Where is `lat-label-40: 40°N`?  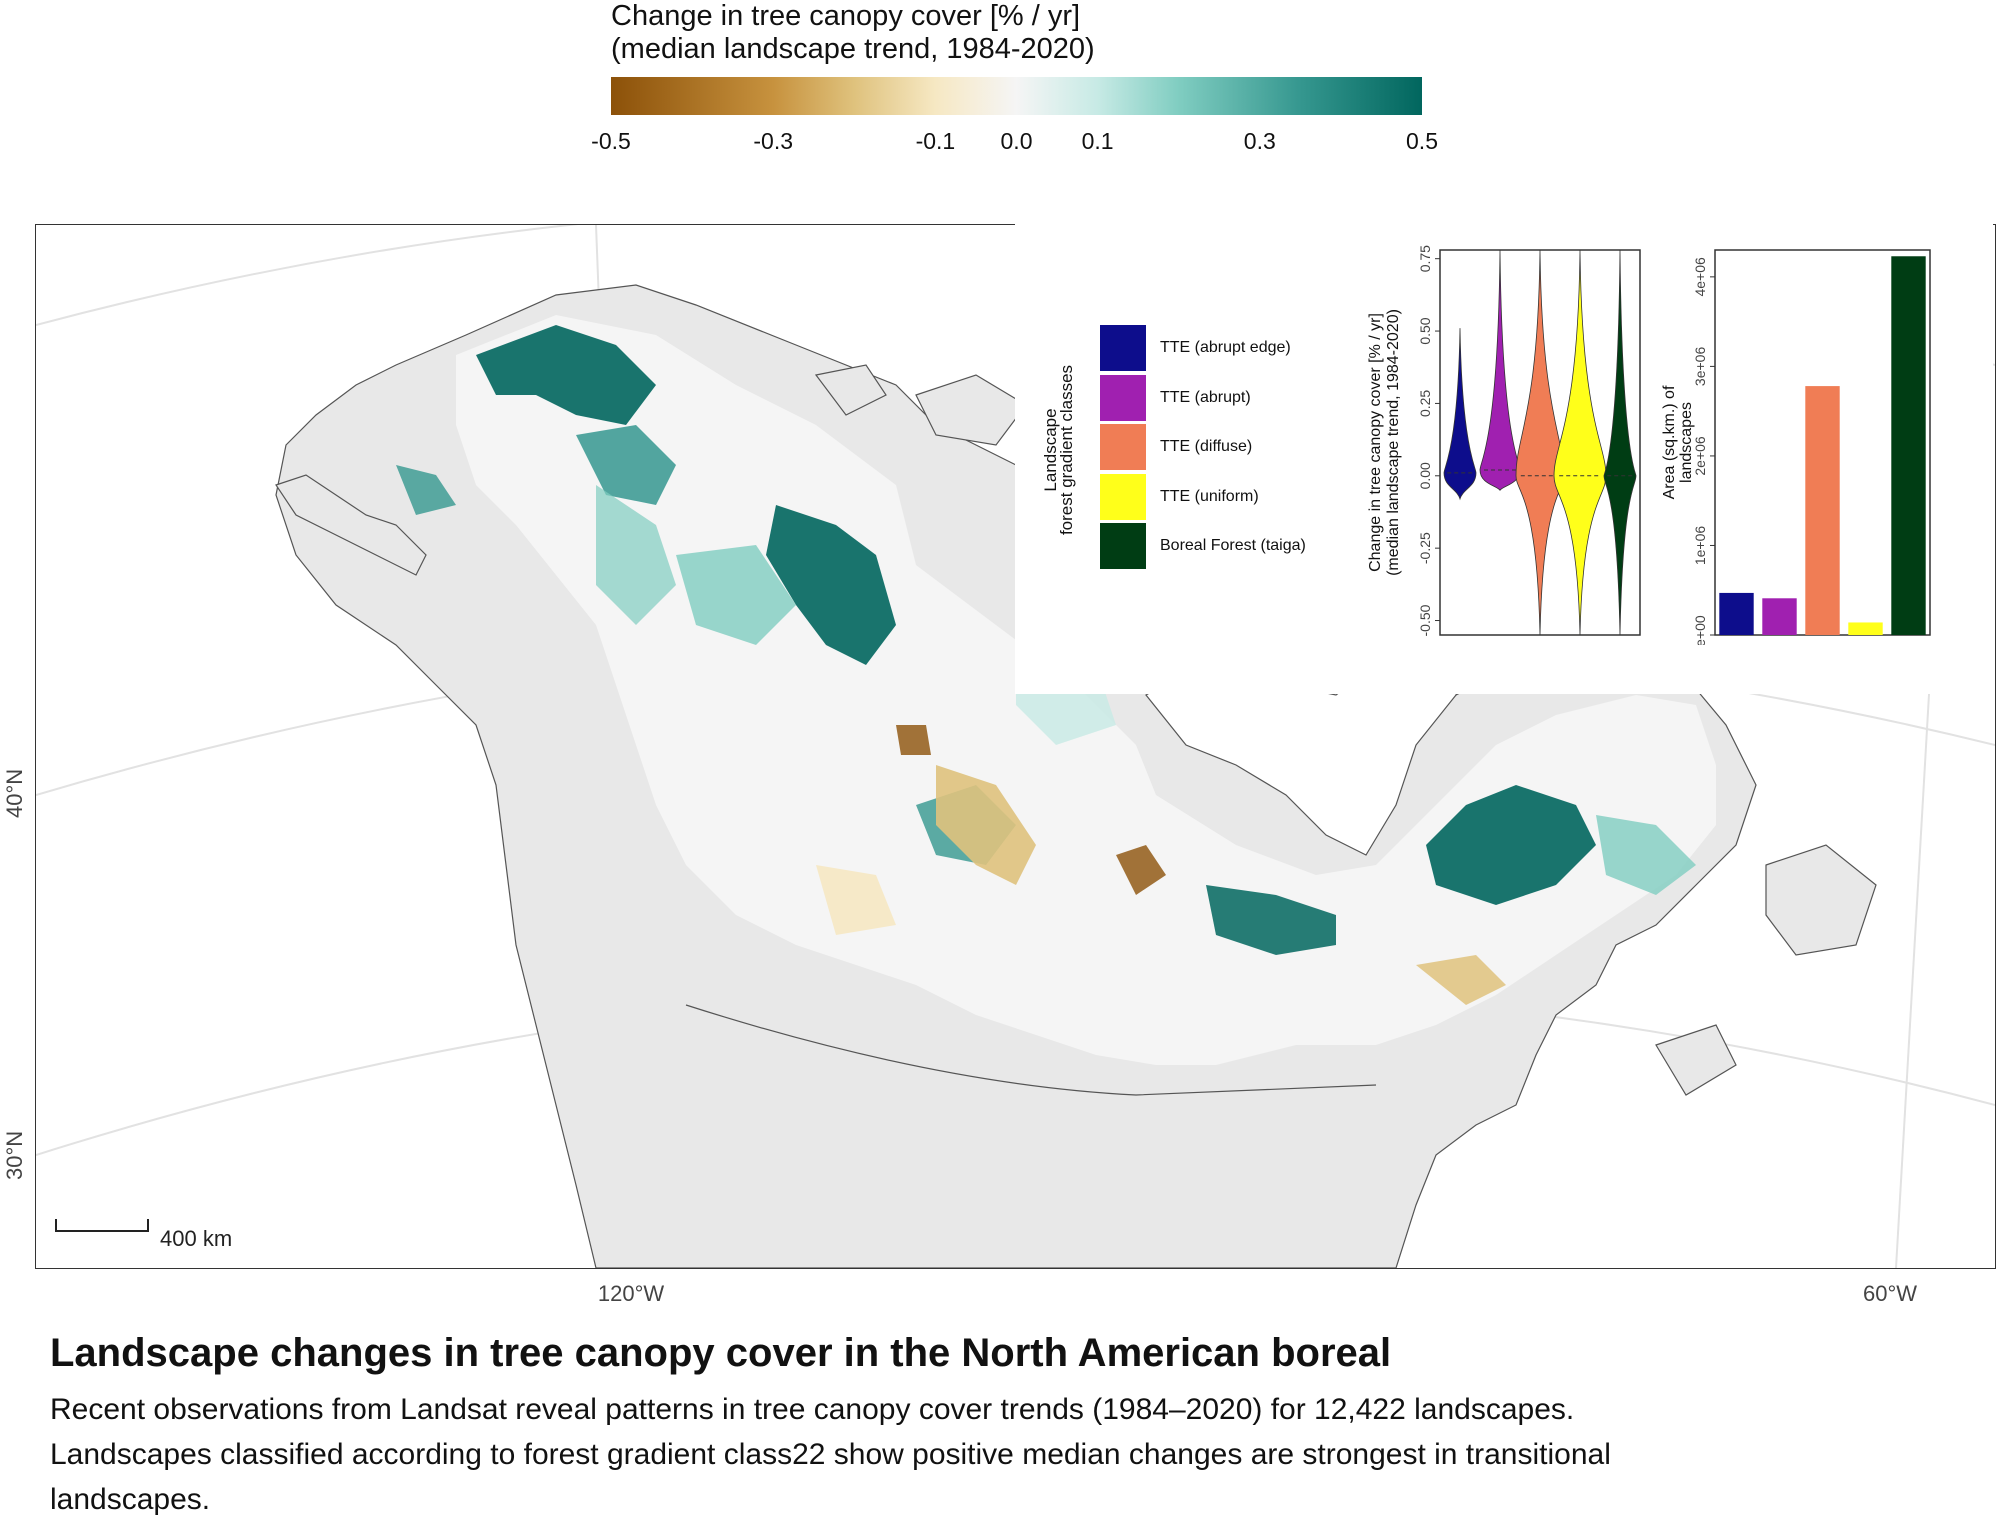 lat-label-40: 40°N is located at coordinates (14, 793).